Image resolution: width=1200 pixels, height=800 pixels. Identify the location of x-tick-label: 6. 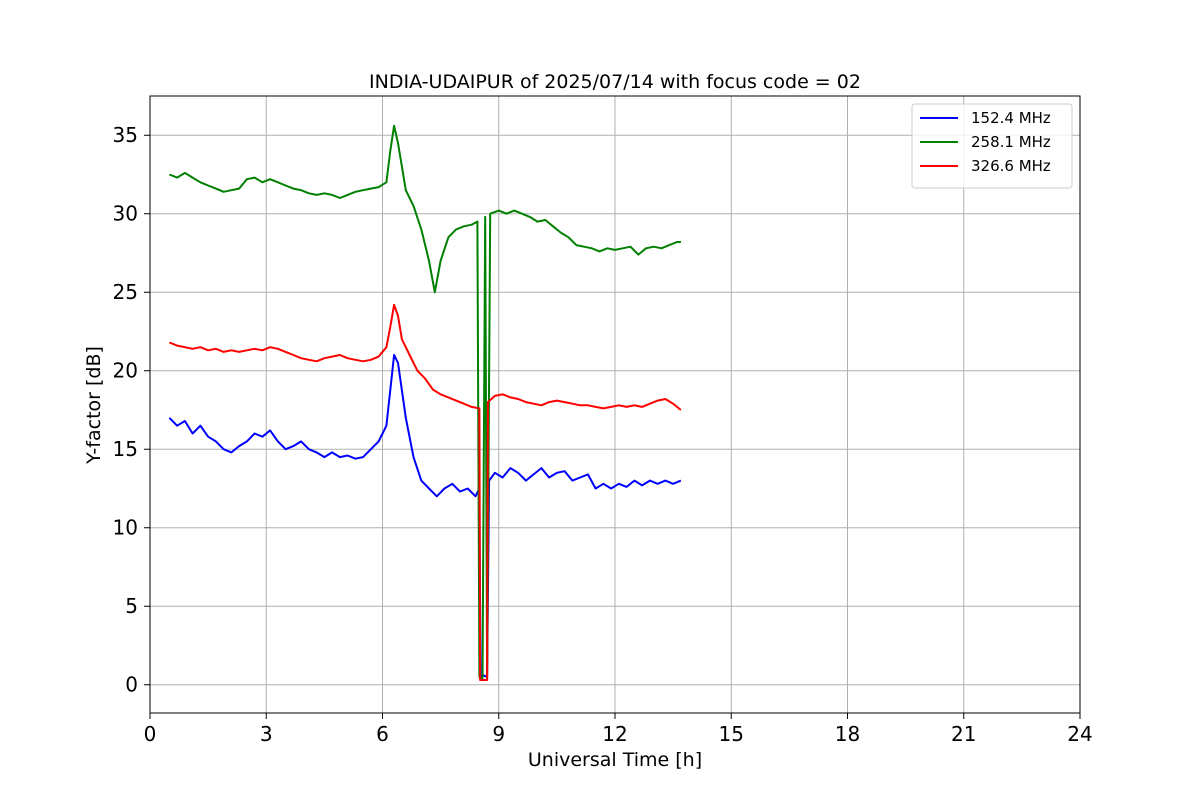
(382, 734).